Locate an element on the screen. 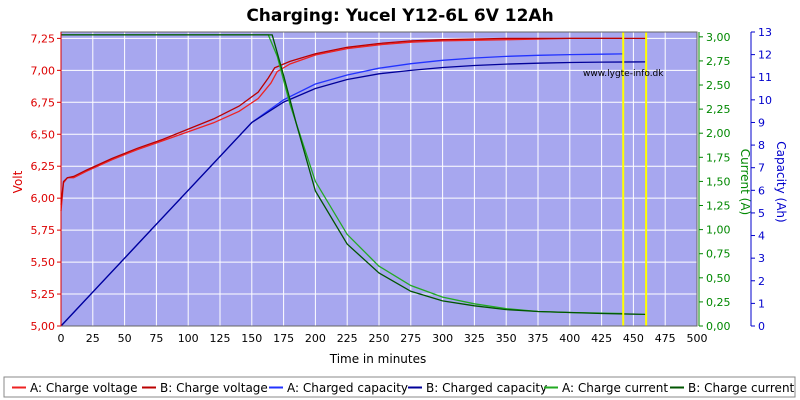 This screenshot has width=800, height=400. volt-tick-label: 5,75 is located at coordinates (43, 230).